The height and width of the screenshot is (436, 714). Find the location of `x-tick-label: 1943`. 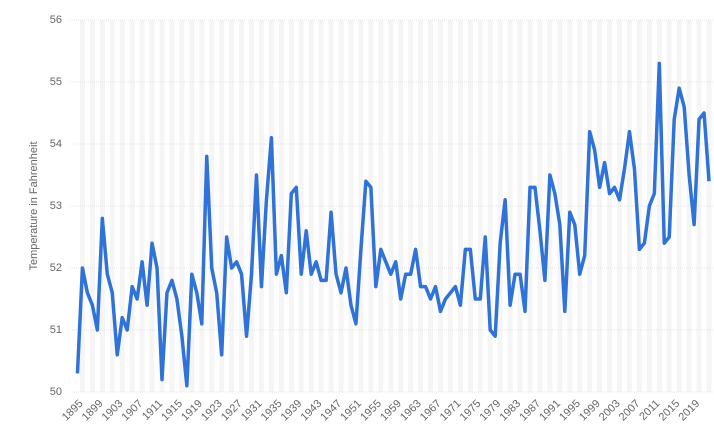

x-tick-label: 1943 is located at coordinates (312, 411).